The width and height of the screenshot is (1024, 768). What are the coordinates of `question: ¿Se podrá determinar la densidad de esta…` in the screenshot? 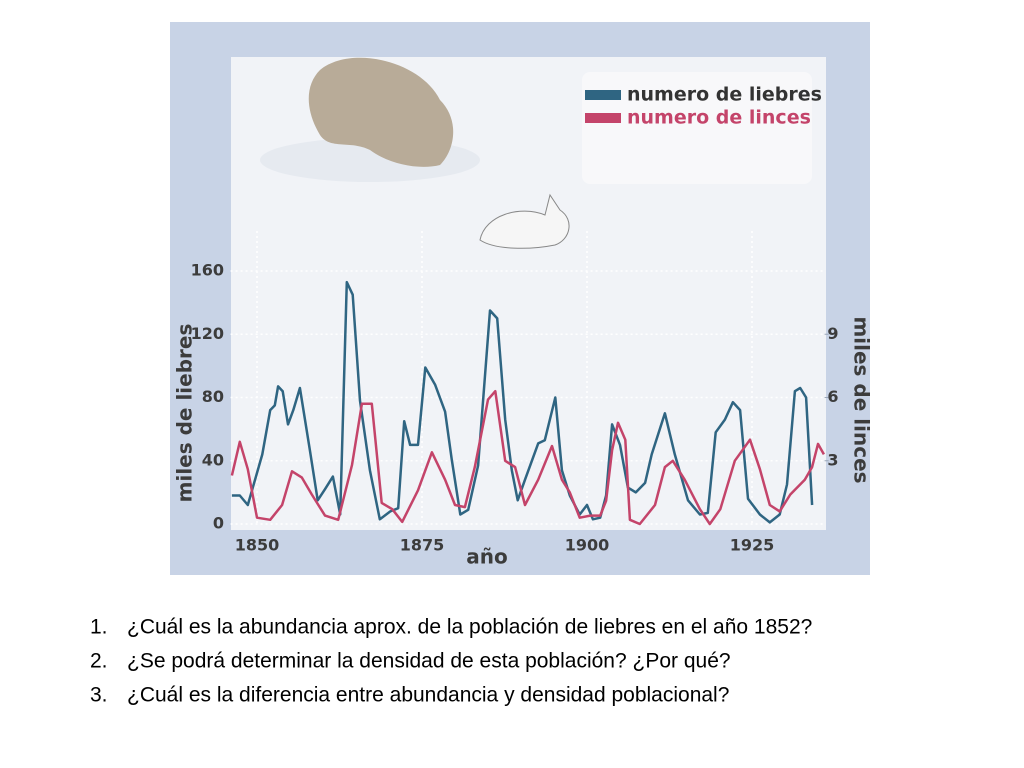 It's located at (429, 661).